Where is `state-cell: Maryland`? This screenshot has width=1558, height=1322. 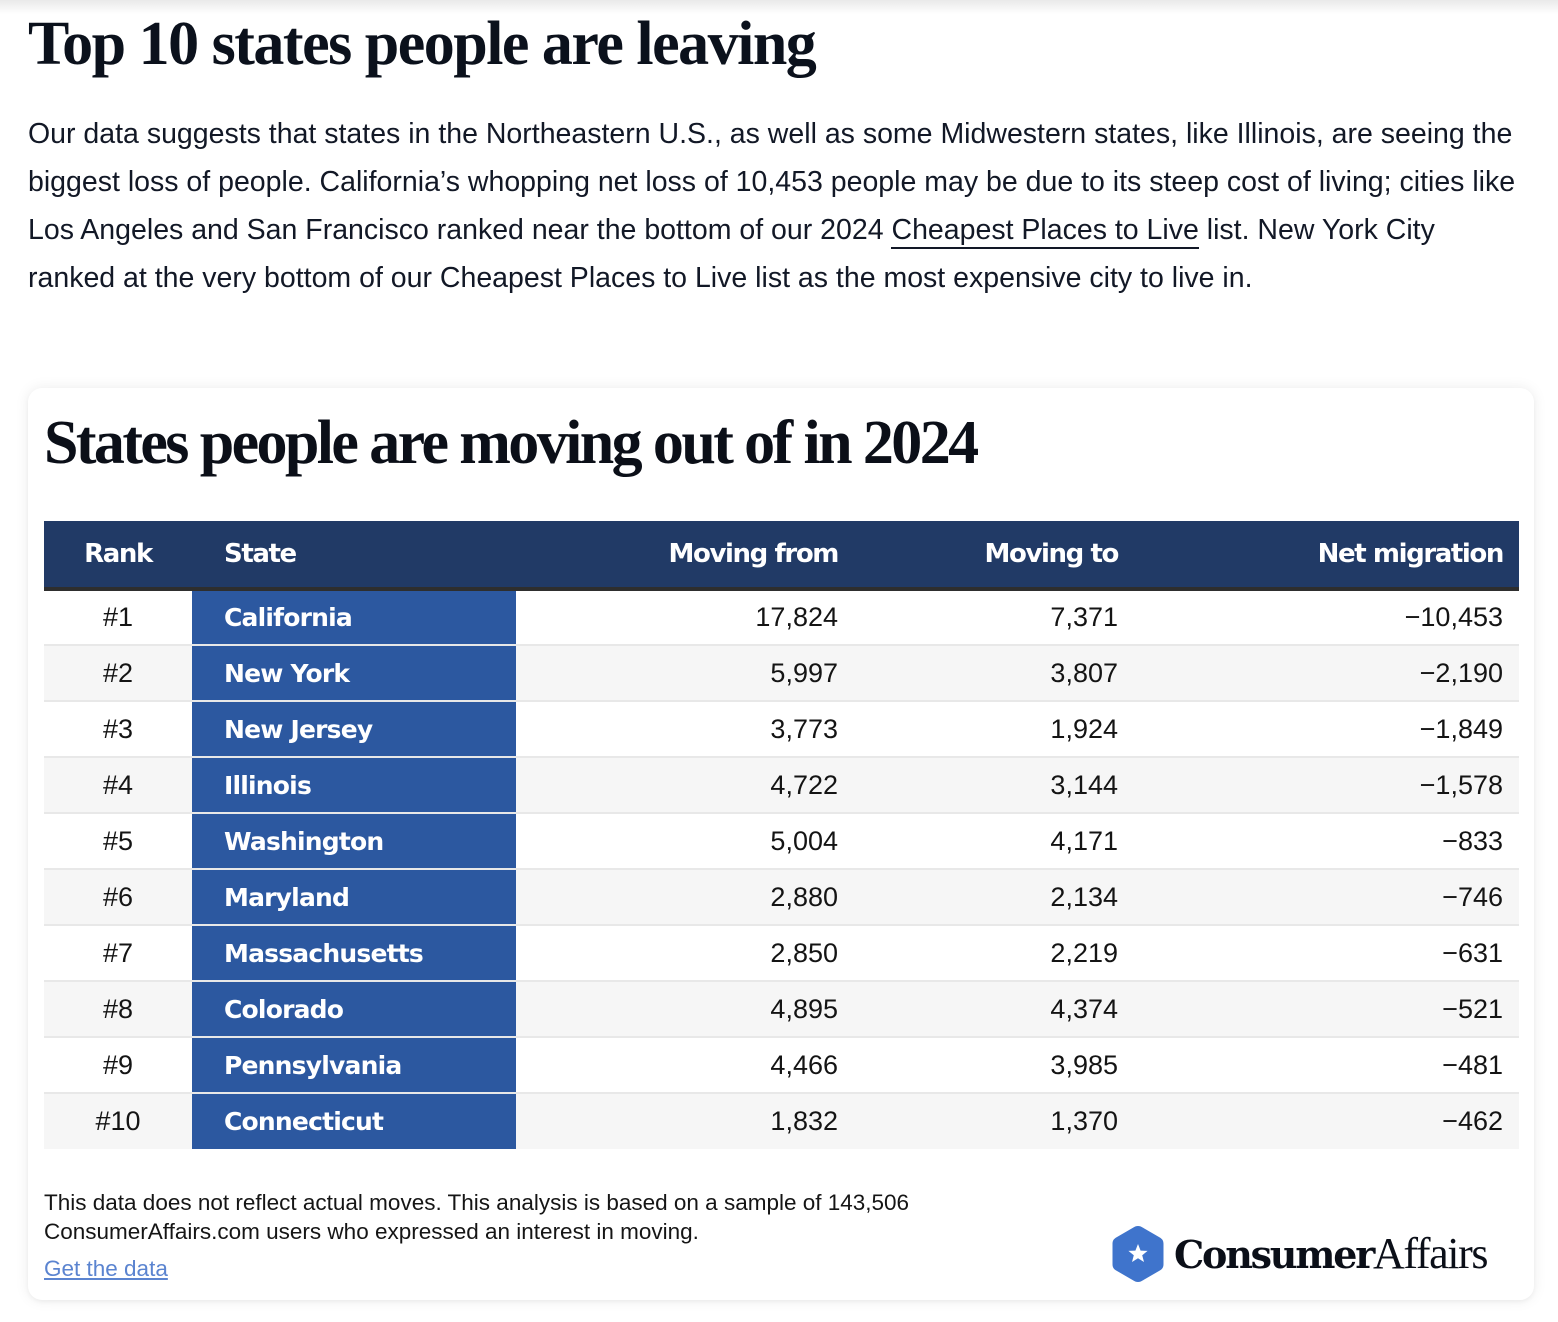
state-cell: Maryland is located at coordinates (354, 897).